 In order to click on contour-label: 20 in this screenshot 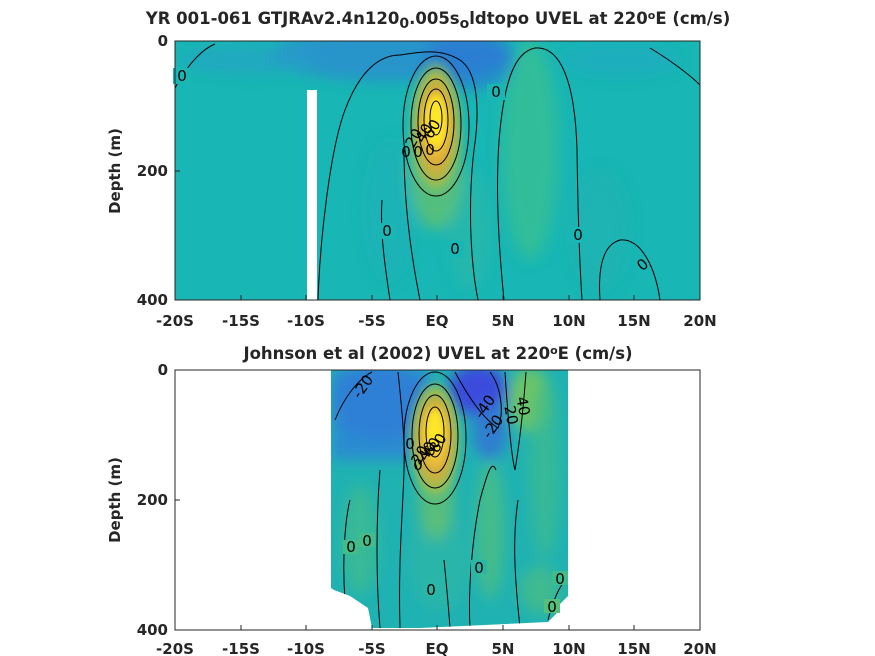, I will do `click(510, 415)`.